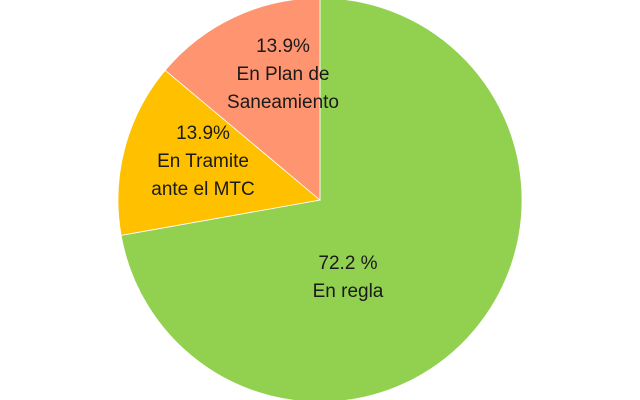 The height and width of the screenshot is (400, 640). I want to click on slice-category-label: En Plan de, so click(283, 74).